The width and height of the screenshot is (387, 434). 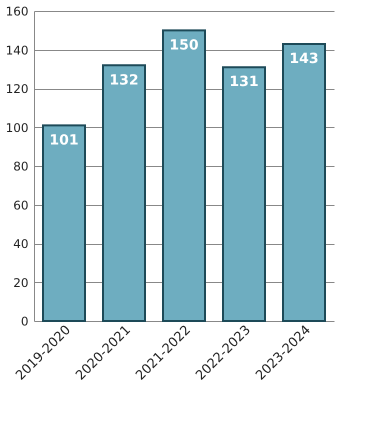 What do you see at coordinates (17, 11) in the screenshot?
I see `y-tick-label: 160` at bounding box center [17, 11].